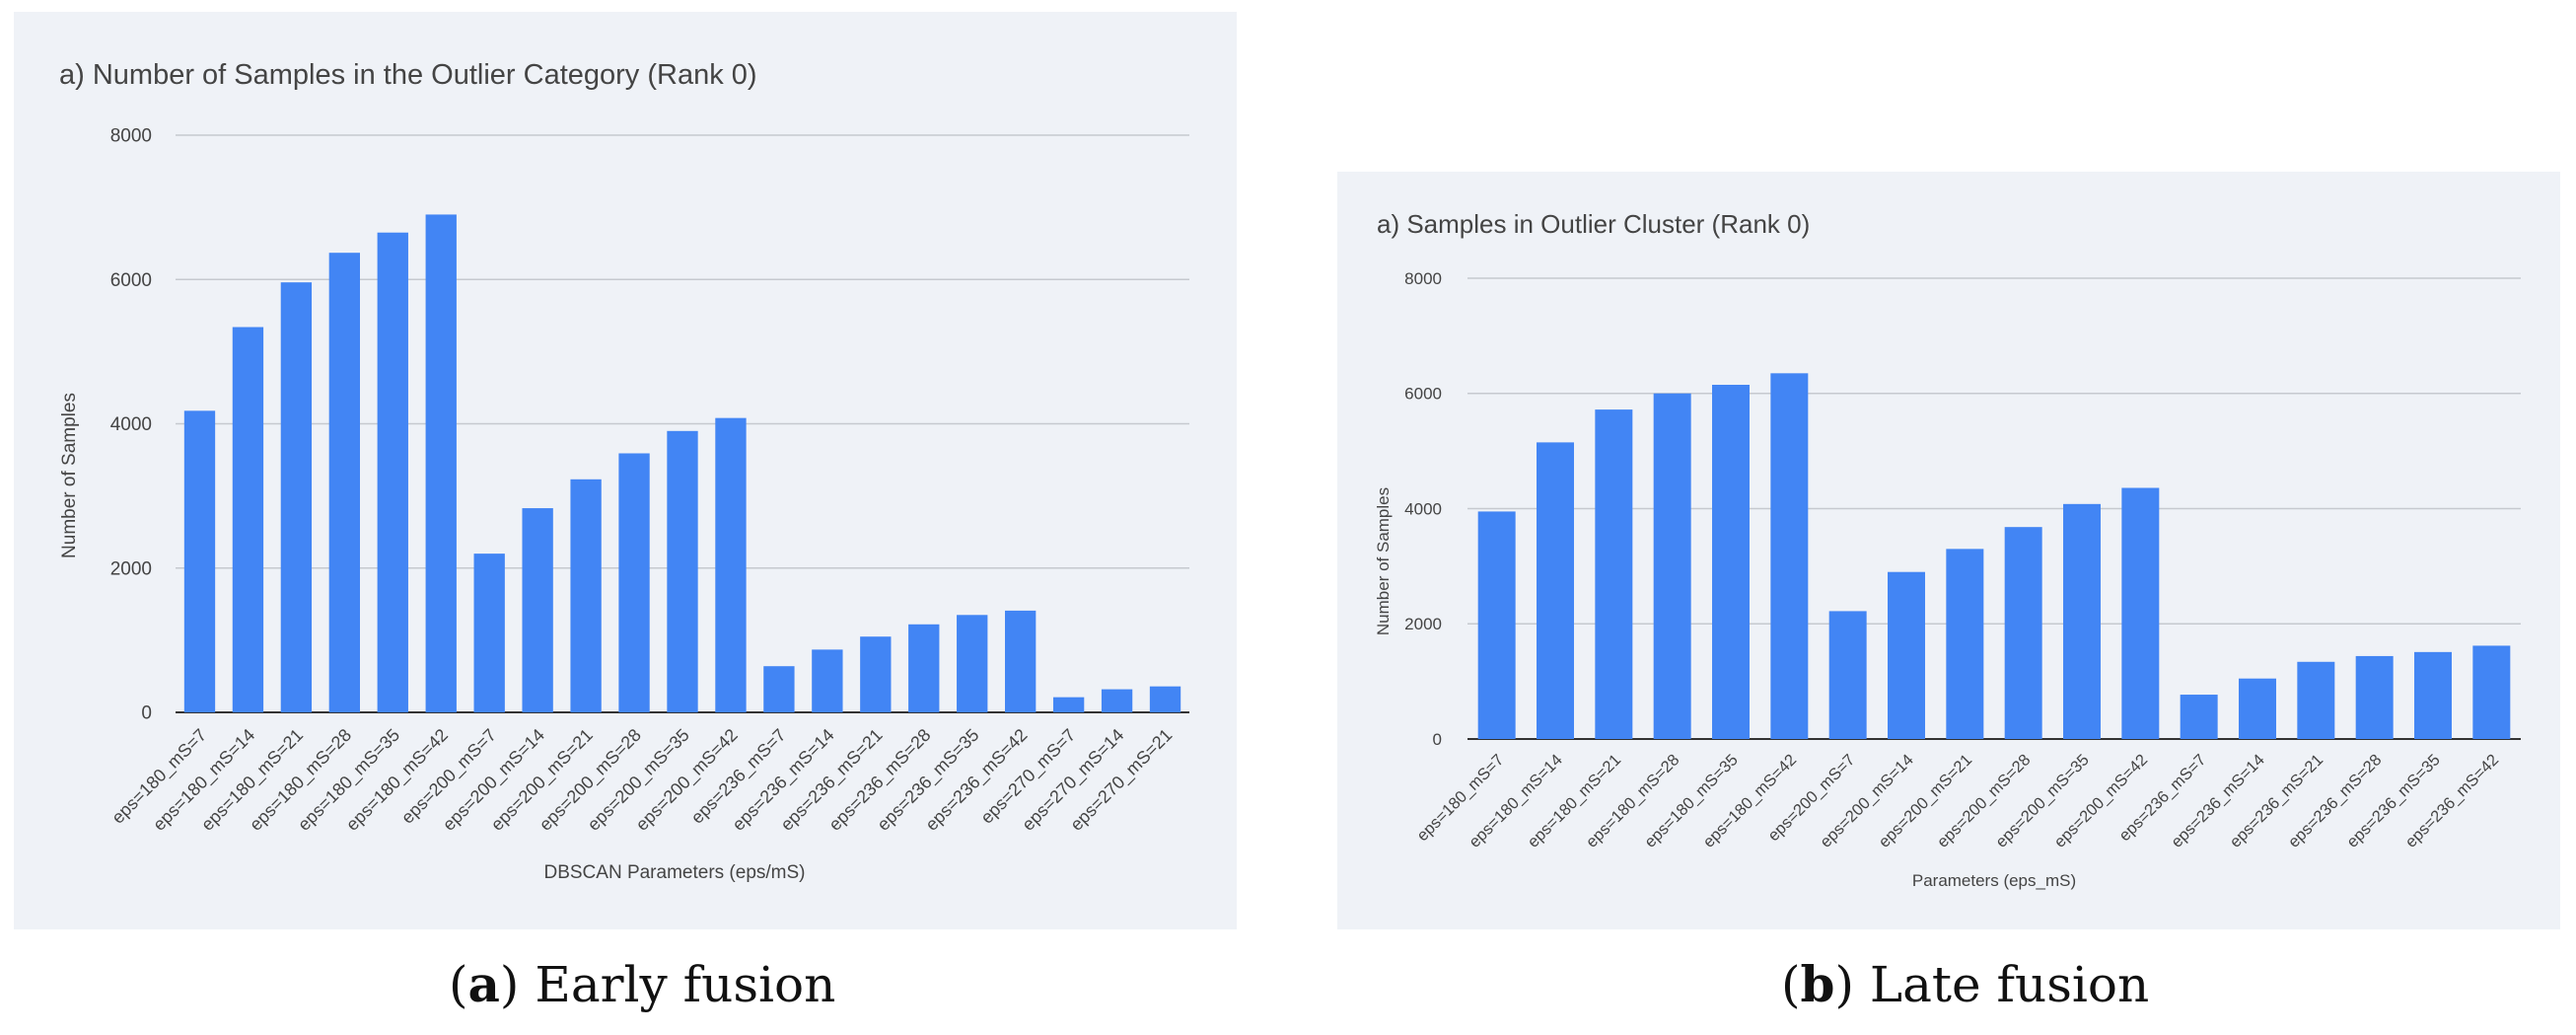 The width and height of the screenshot is (2576, 1035). Describe the element at coordinates (1818, 984) in the screenshot. I see `caption-letter: b` at that location.